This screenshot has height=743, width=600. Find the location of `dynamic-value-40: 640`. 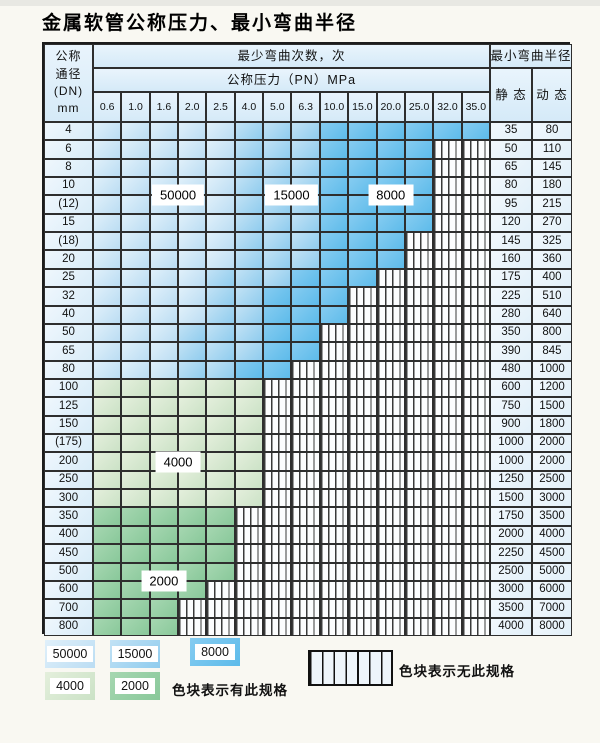

dynamic-value-40: 640 is located at coordinates (551, 314).